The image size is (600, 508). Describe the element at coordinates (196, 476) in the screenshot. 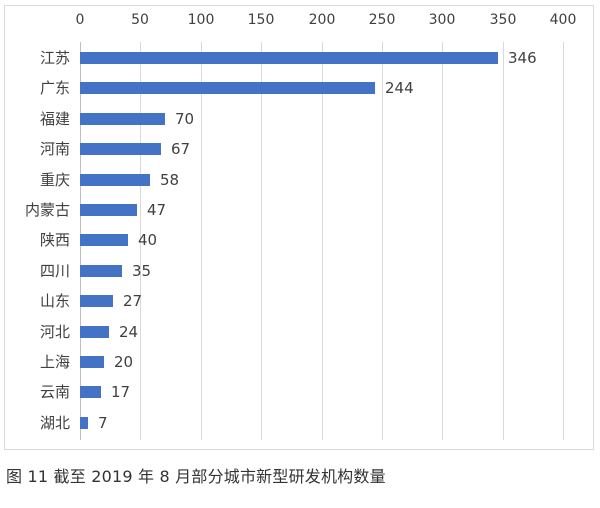

I see `figure-caption: 图 11 截至 2019 年 8 月部分城市新型研发机构数量` at that location.